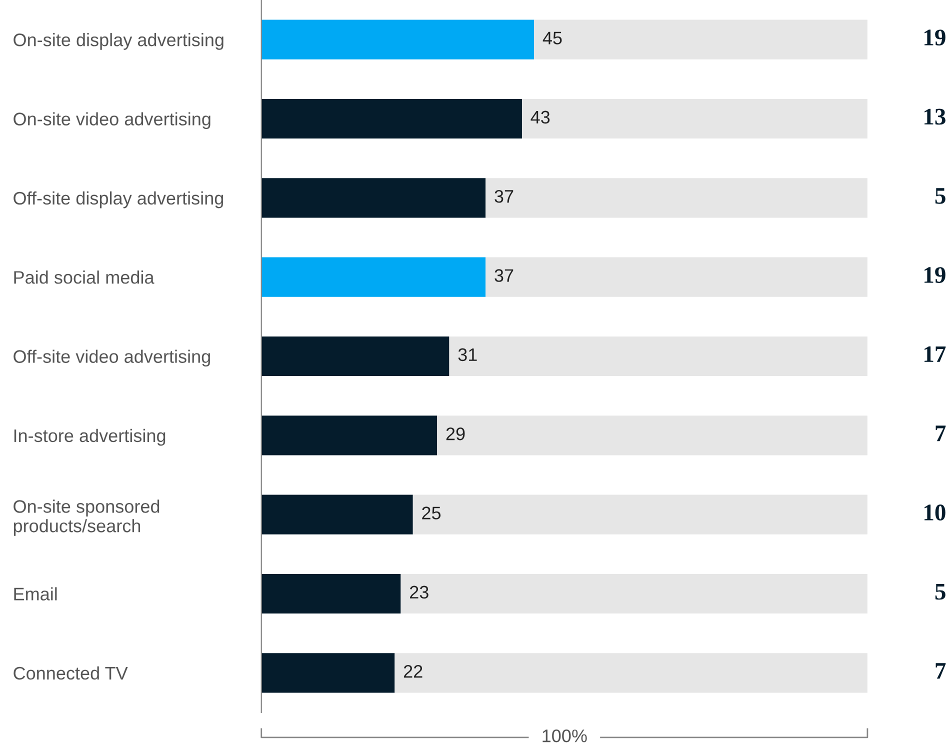 The height and width of the screenshot is (750, 947). Describe the element at coordinates (467, 355) in the screenshot. I see `data-label: 31` at that location.